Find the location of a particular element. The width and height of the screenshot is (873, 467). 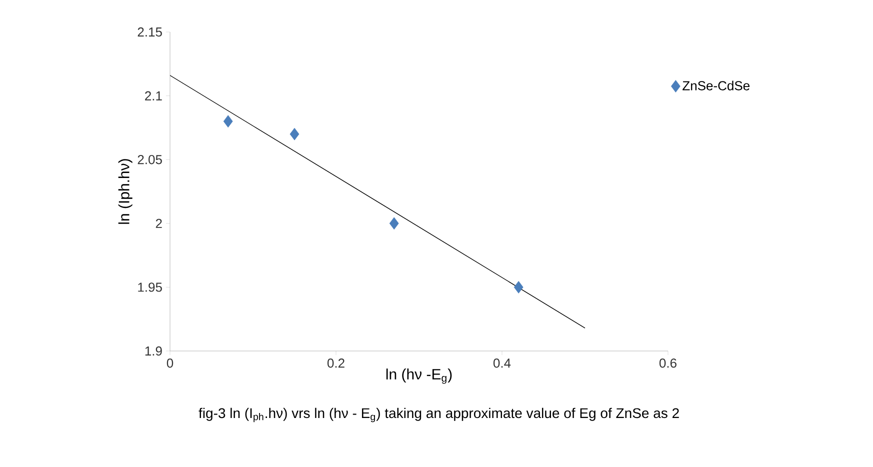

y-tick-label: 2.15 is located at coordinates (150, 32).